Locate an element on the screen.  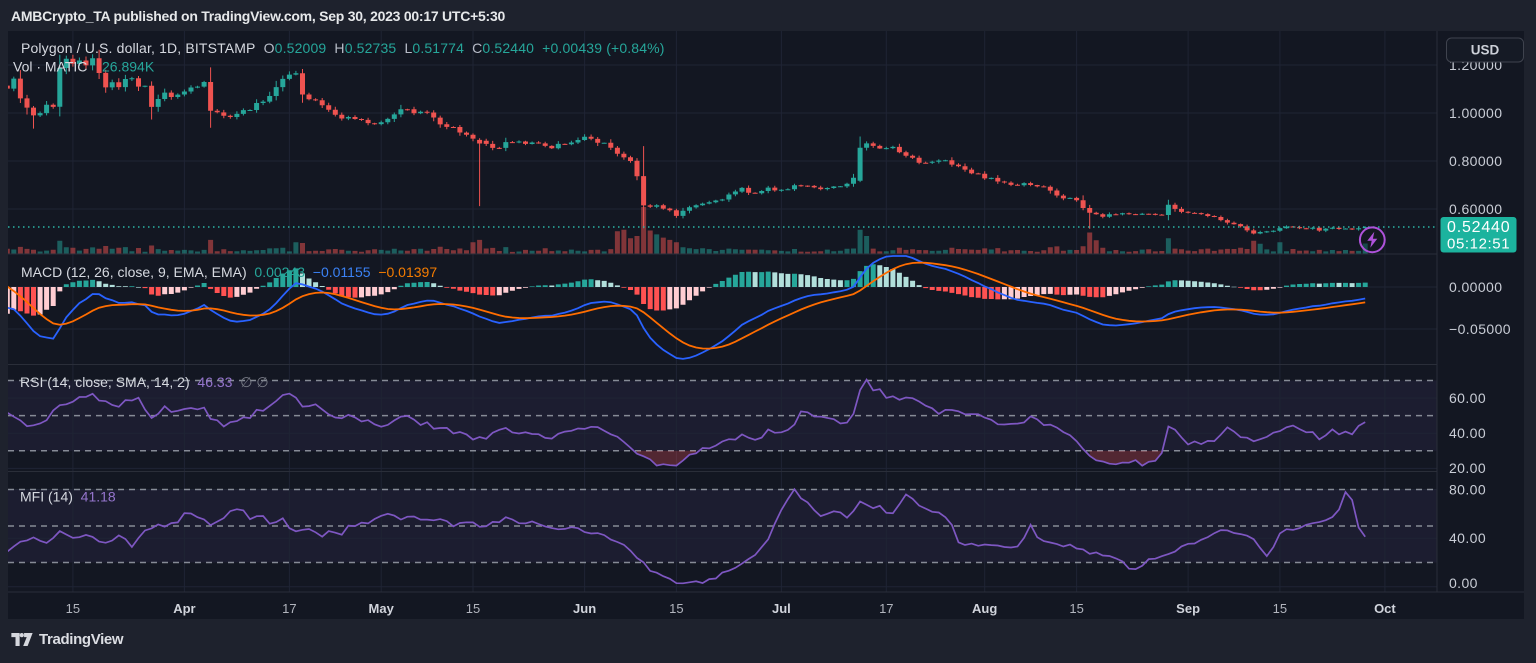
svg-text: Vol · MATIC is located at coordinates (50, 67).